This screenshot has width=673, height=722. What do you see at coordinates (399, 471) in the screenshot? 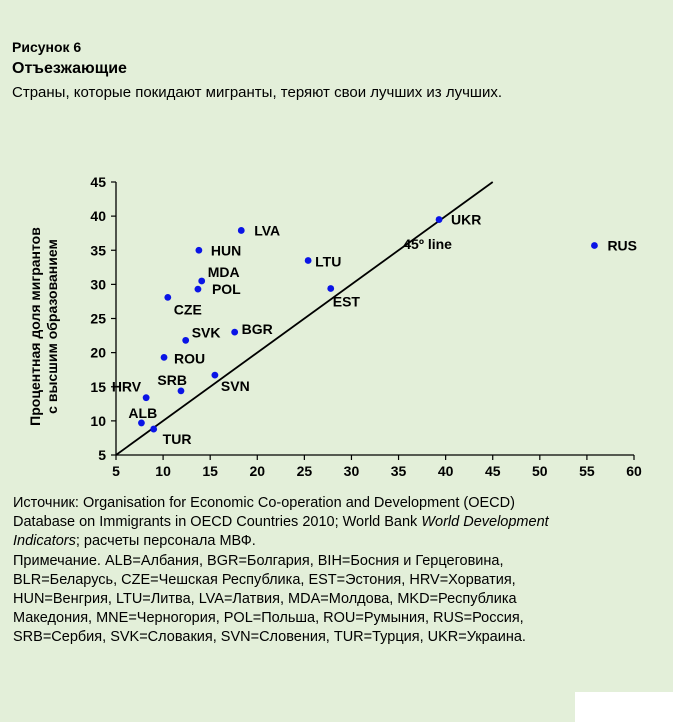
I see `x-tick-label: 35` at bounding box center [399, 471].